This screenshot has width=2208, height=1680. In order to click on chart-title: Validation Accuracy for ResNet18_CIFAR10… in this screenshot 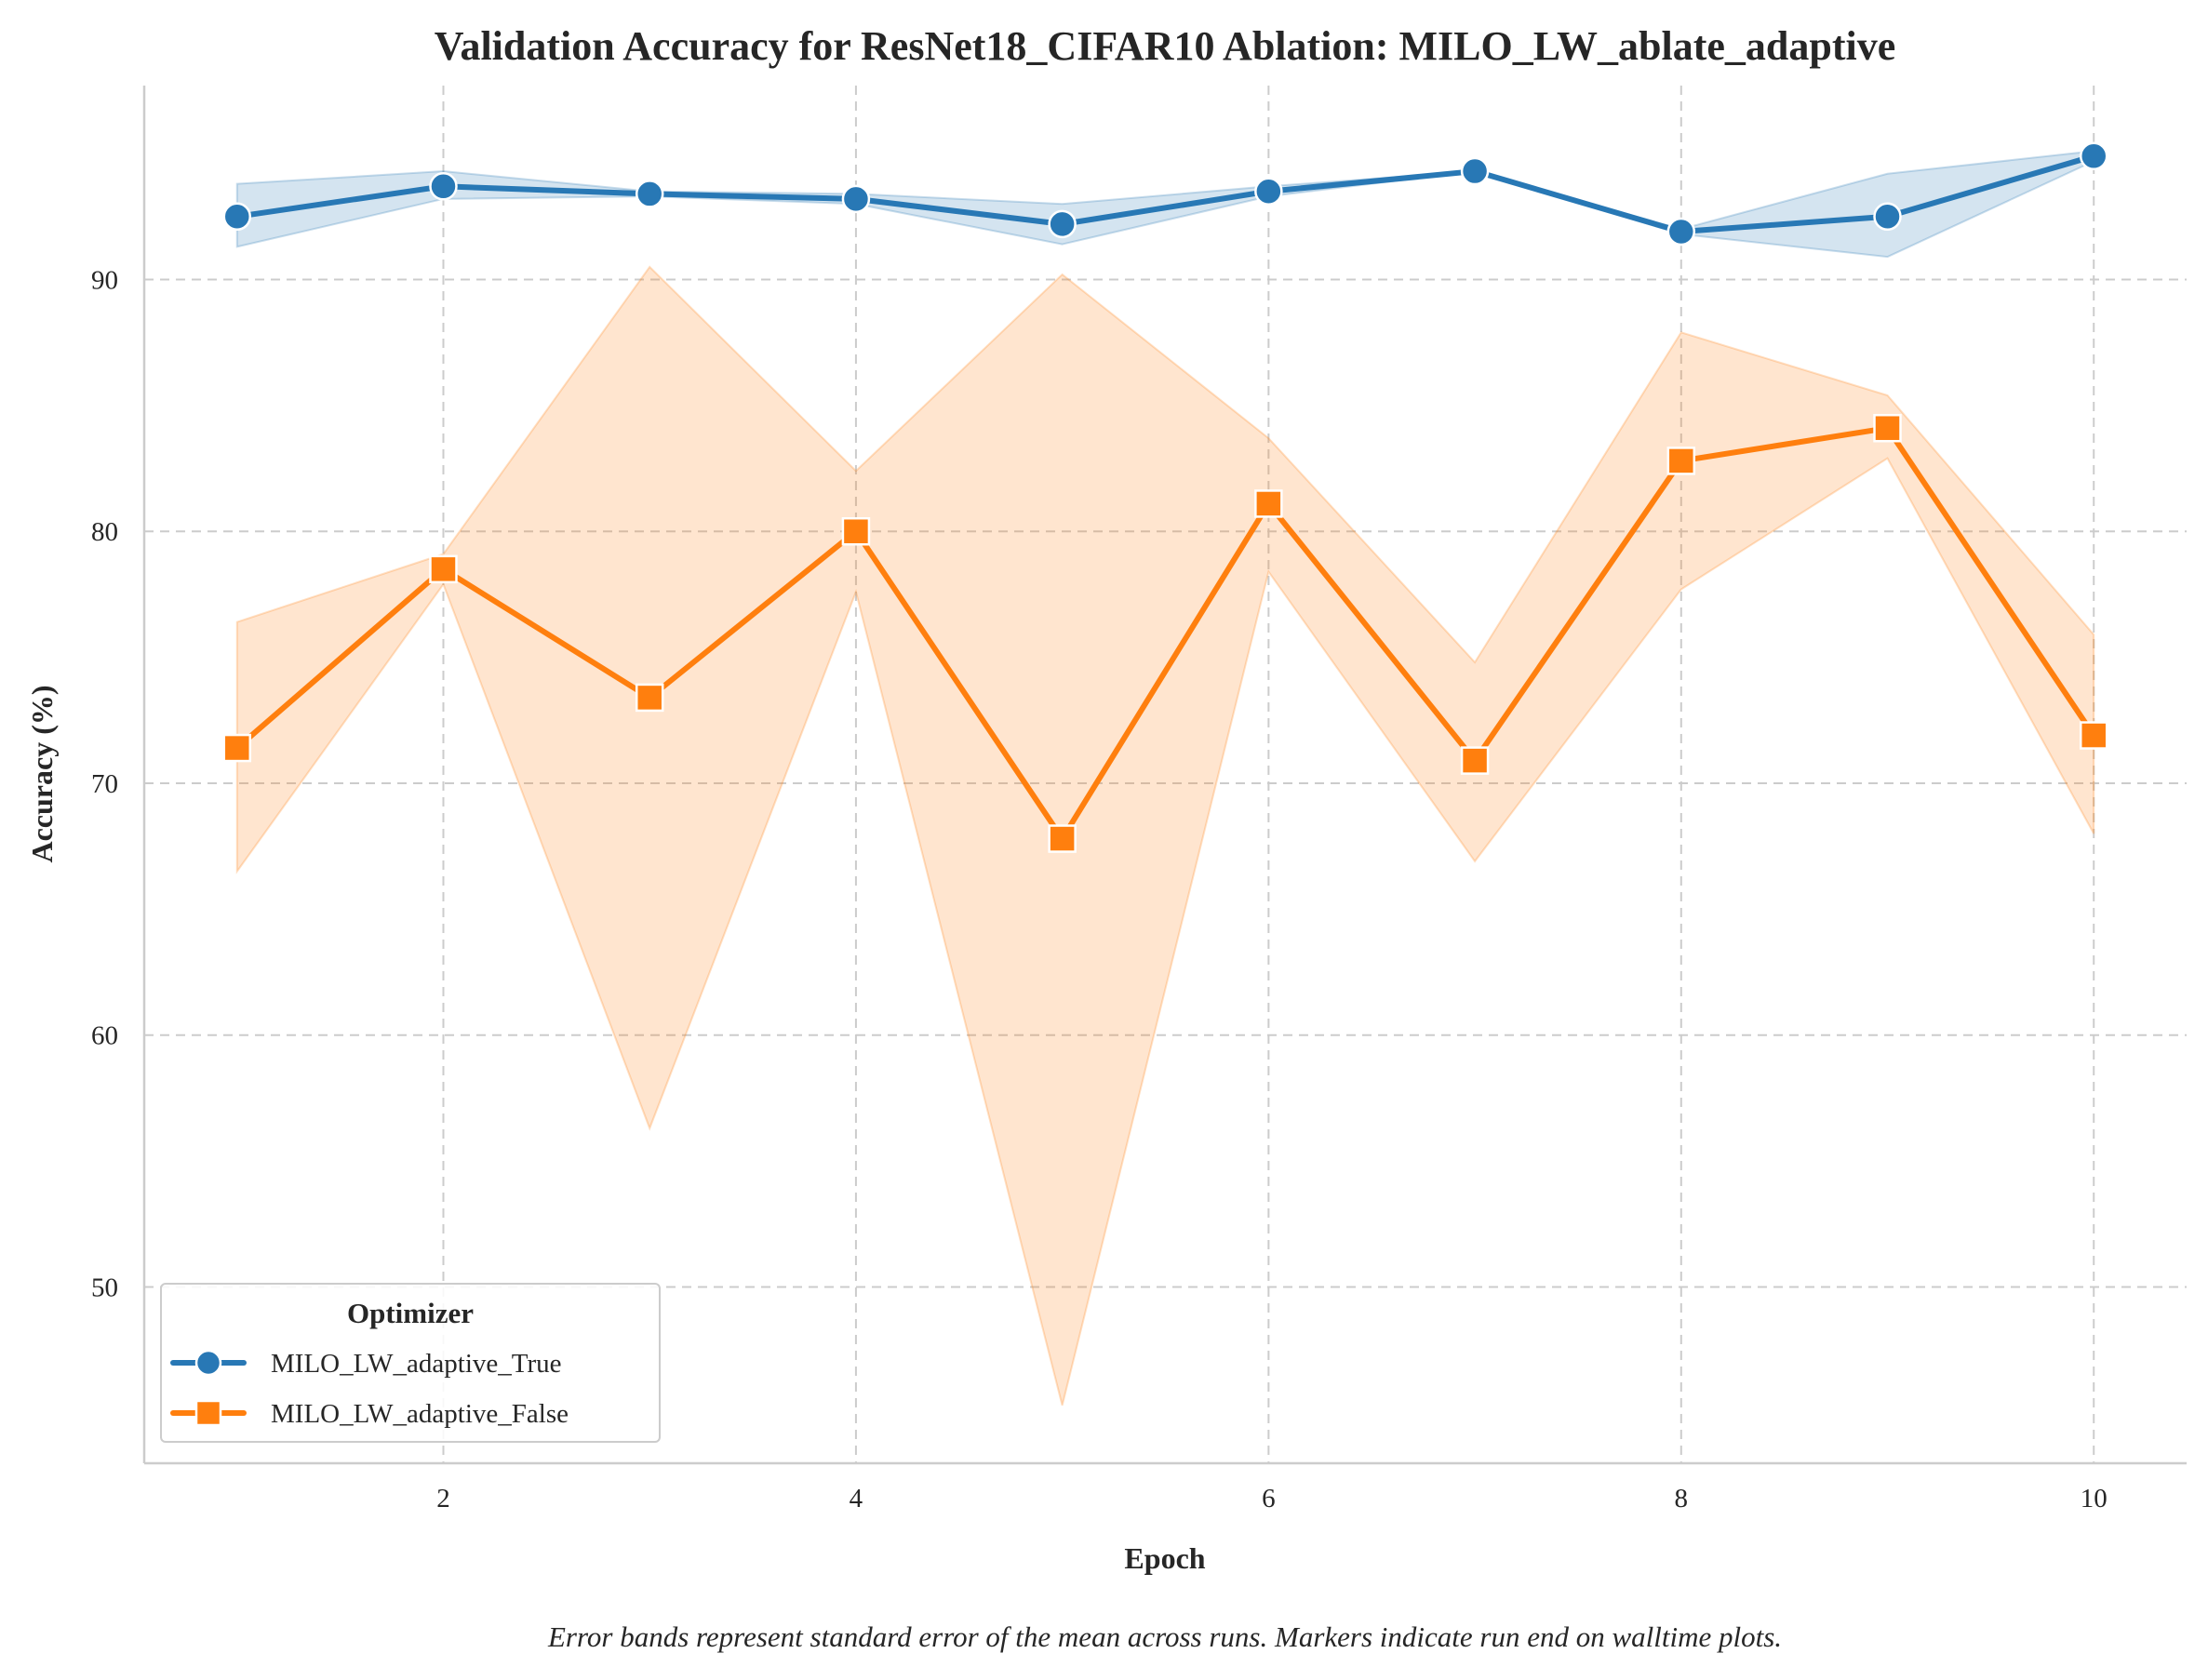, I will do `click(1165, 46)`.